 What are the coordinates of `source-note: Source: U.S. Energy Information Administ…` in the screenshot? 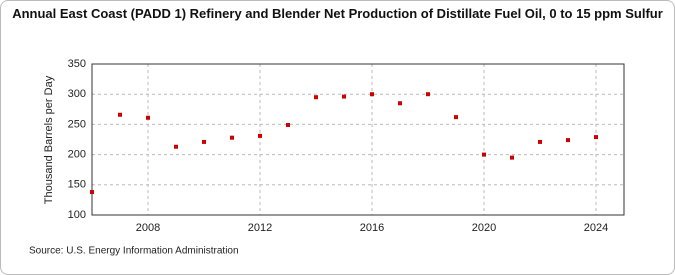 It's located at (134, 251).